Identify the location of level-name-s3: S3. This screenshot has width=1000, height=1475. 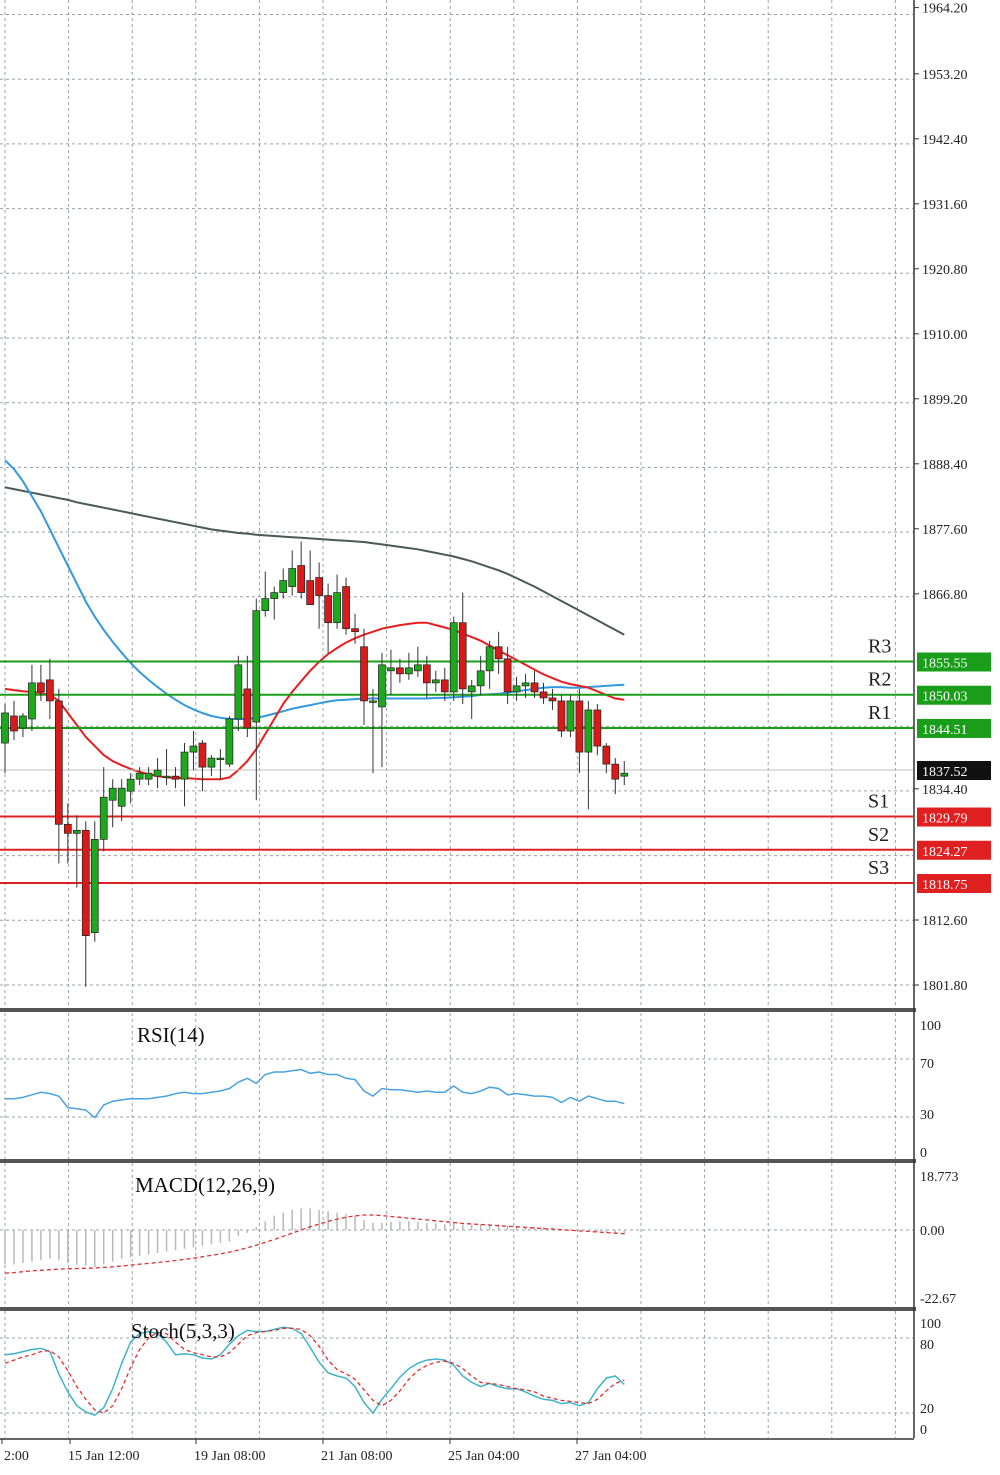
(878, 868).